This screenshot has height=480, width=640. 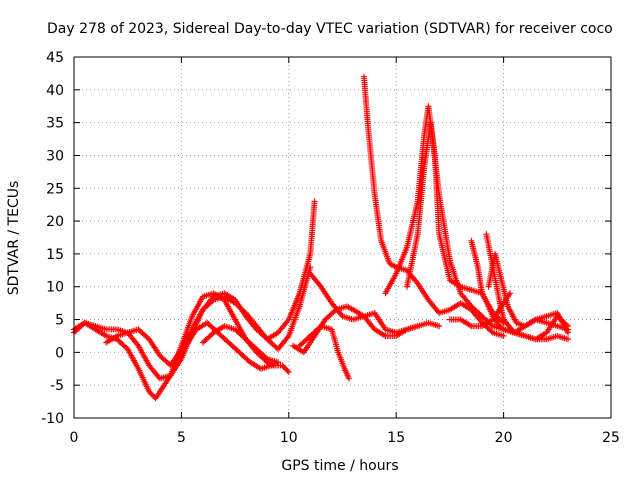 I want to click on x-tick-label: 0, so click(x=74, y=438).